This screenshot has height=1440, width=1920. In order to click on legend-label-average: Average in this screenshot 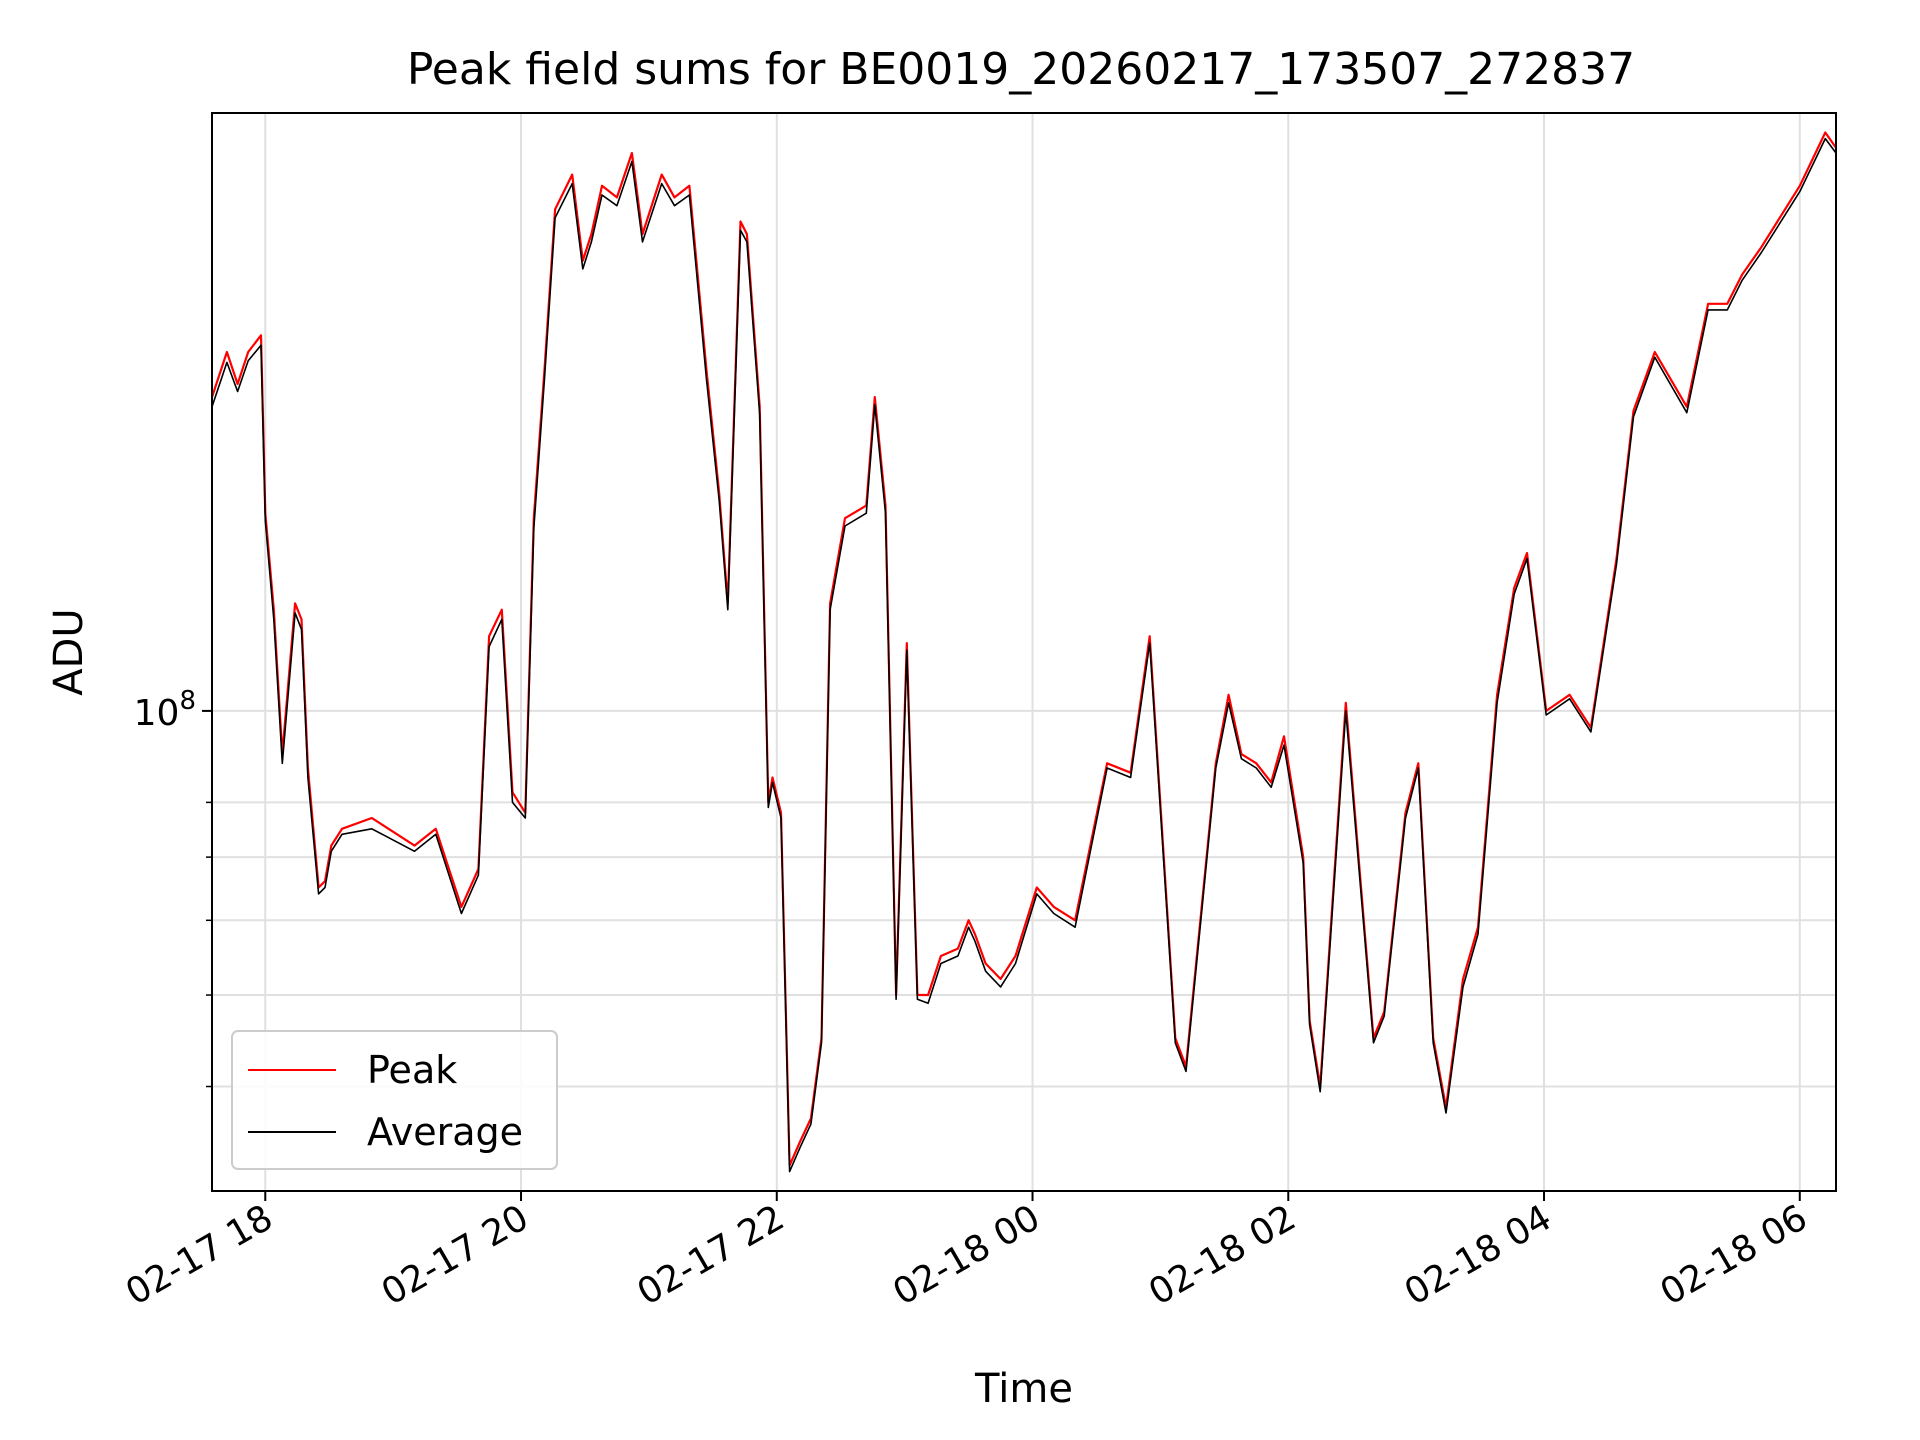, I will do `click(445, 1132)`.